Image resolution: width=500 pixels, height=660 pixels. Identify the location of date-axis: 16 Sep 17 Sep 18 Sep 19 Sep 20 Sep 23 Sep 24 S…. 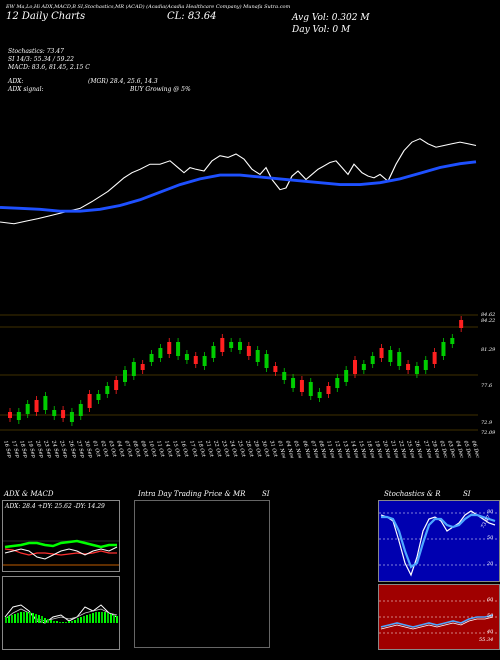
(241, 463).